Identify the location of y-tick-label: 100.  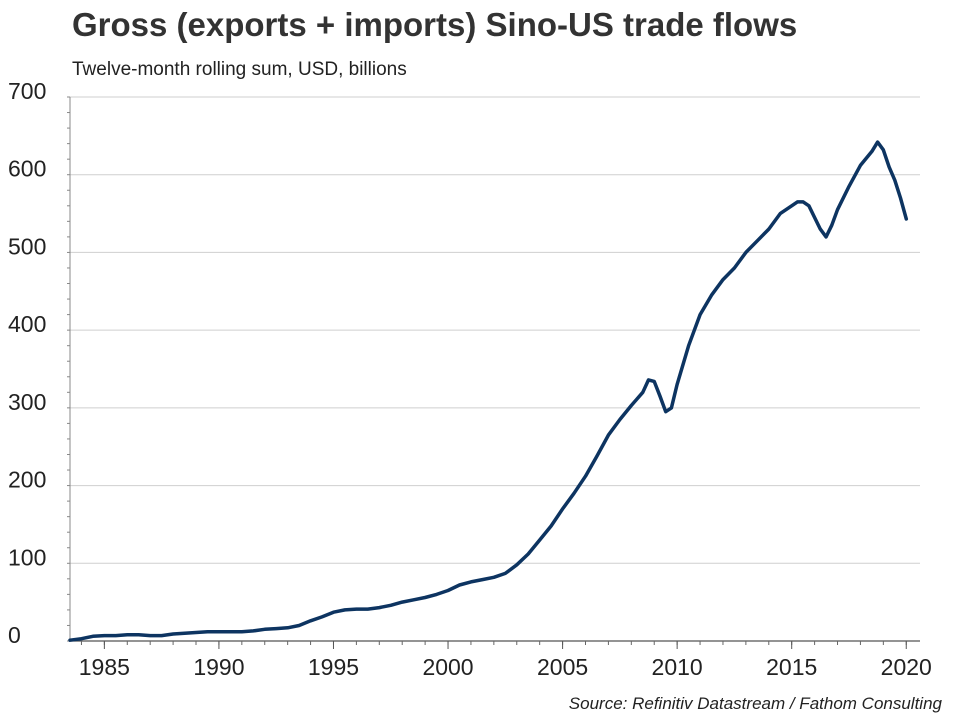
(27, 557).